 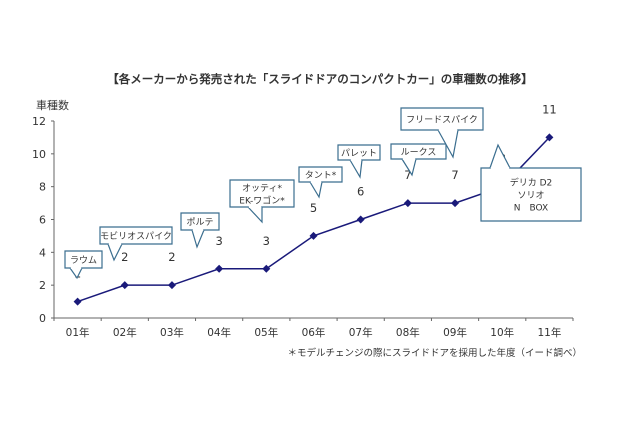 I want to click on footnote: ＊モデルチェンジの際にスライドドアを採用した年度（イード調べ）, so click(x=434, y=353).